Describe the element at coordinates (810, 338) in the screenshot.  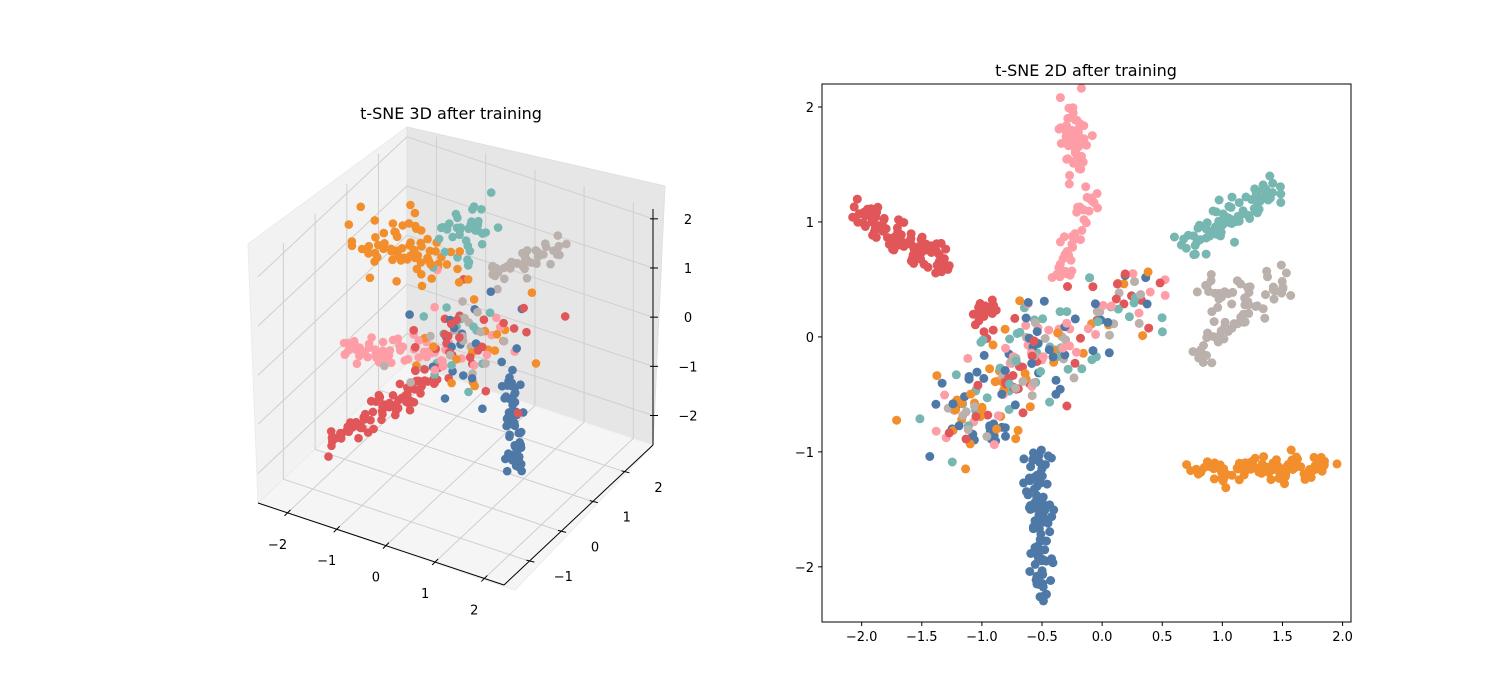
I see `y-tick-label: 0` at that location.